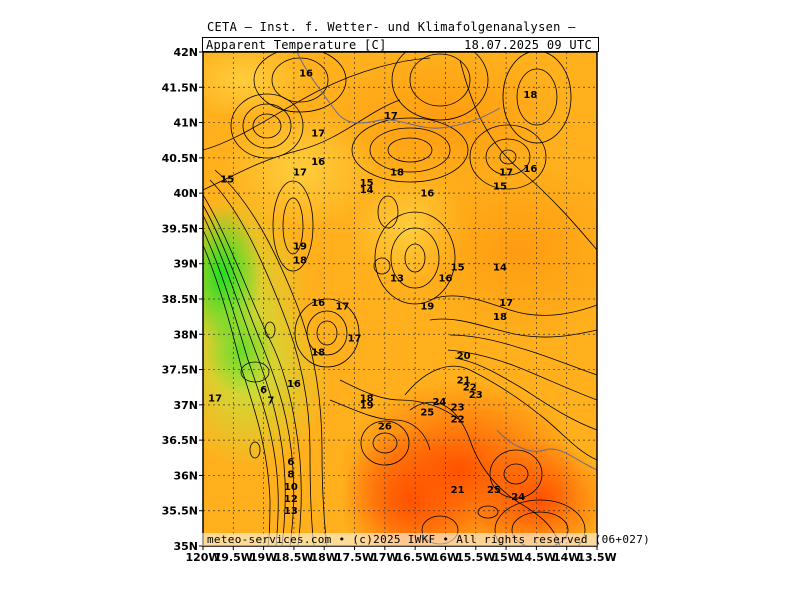  I want to click on lon-tick-label: 13.5W, so click(596, 557).